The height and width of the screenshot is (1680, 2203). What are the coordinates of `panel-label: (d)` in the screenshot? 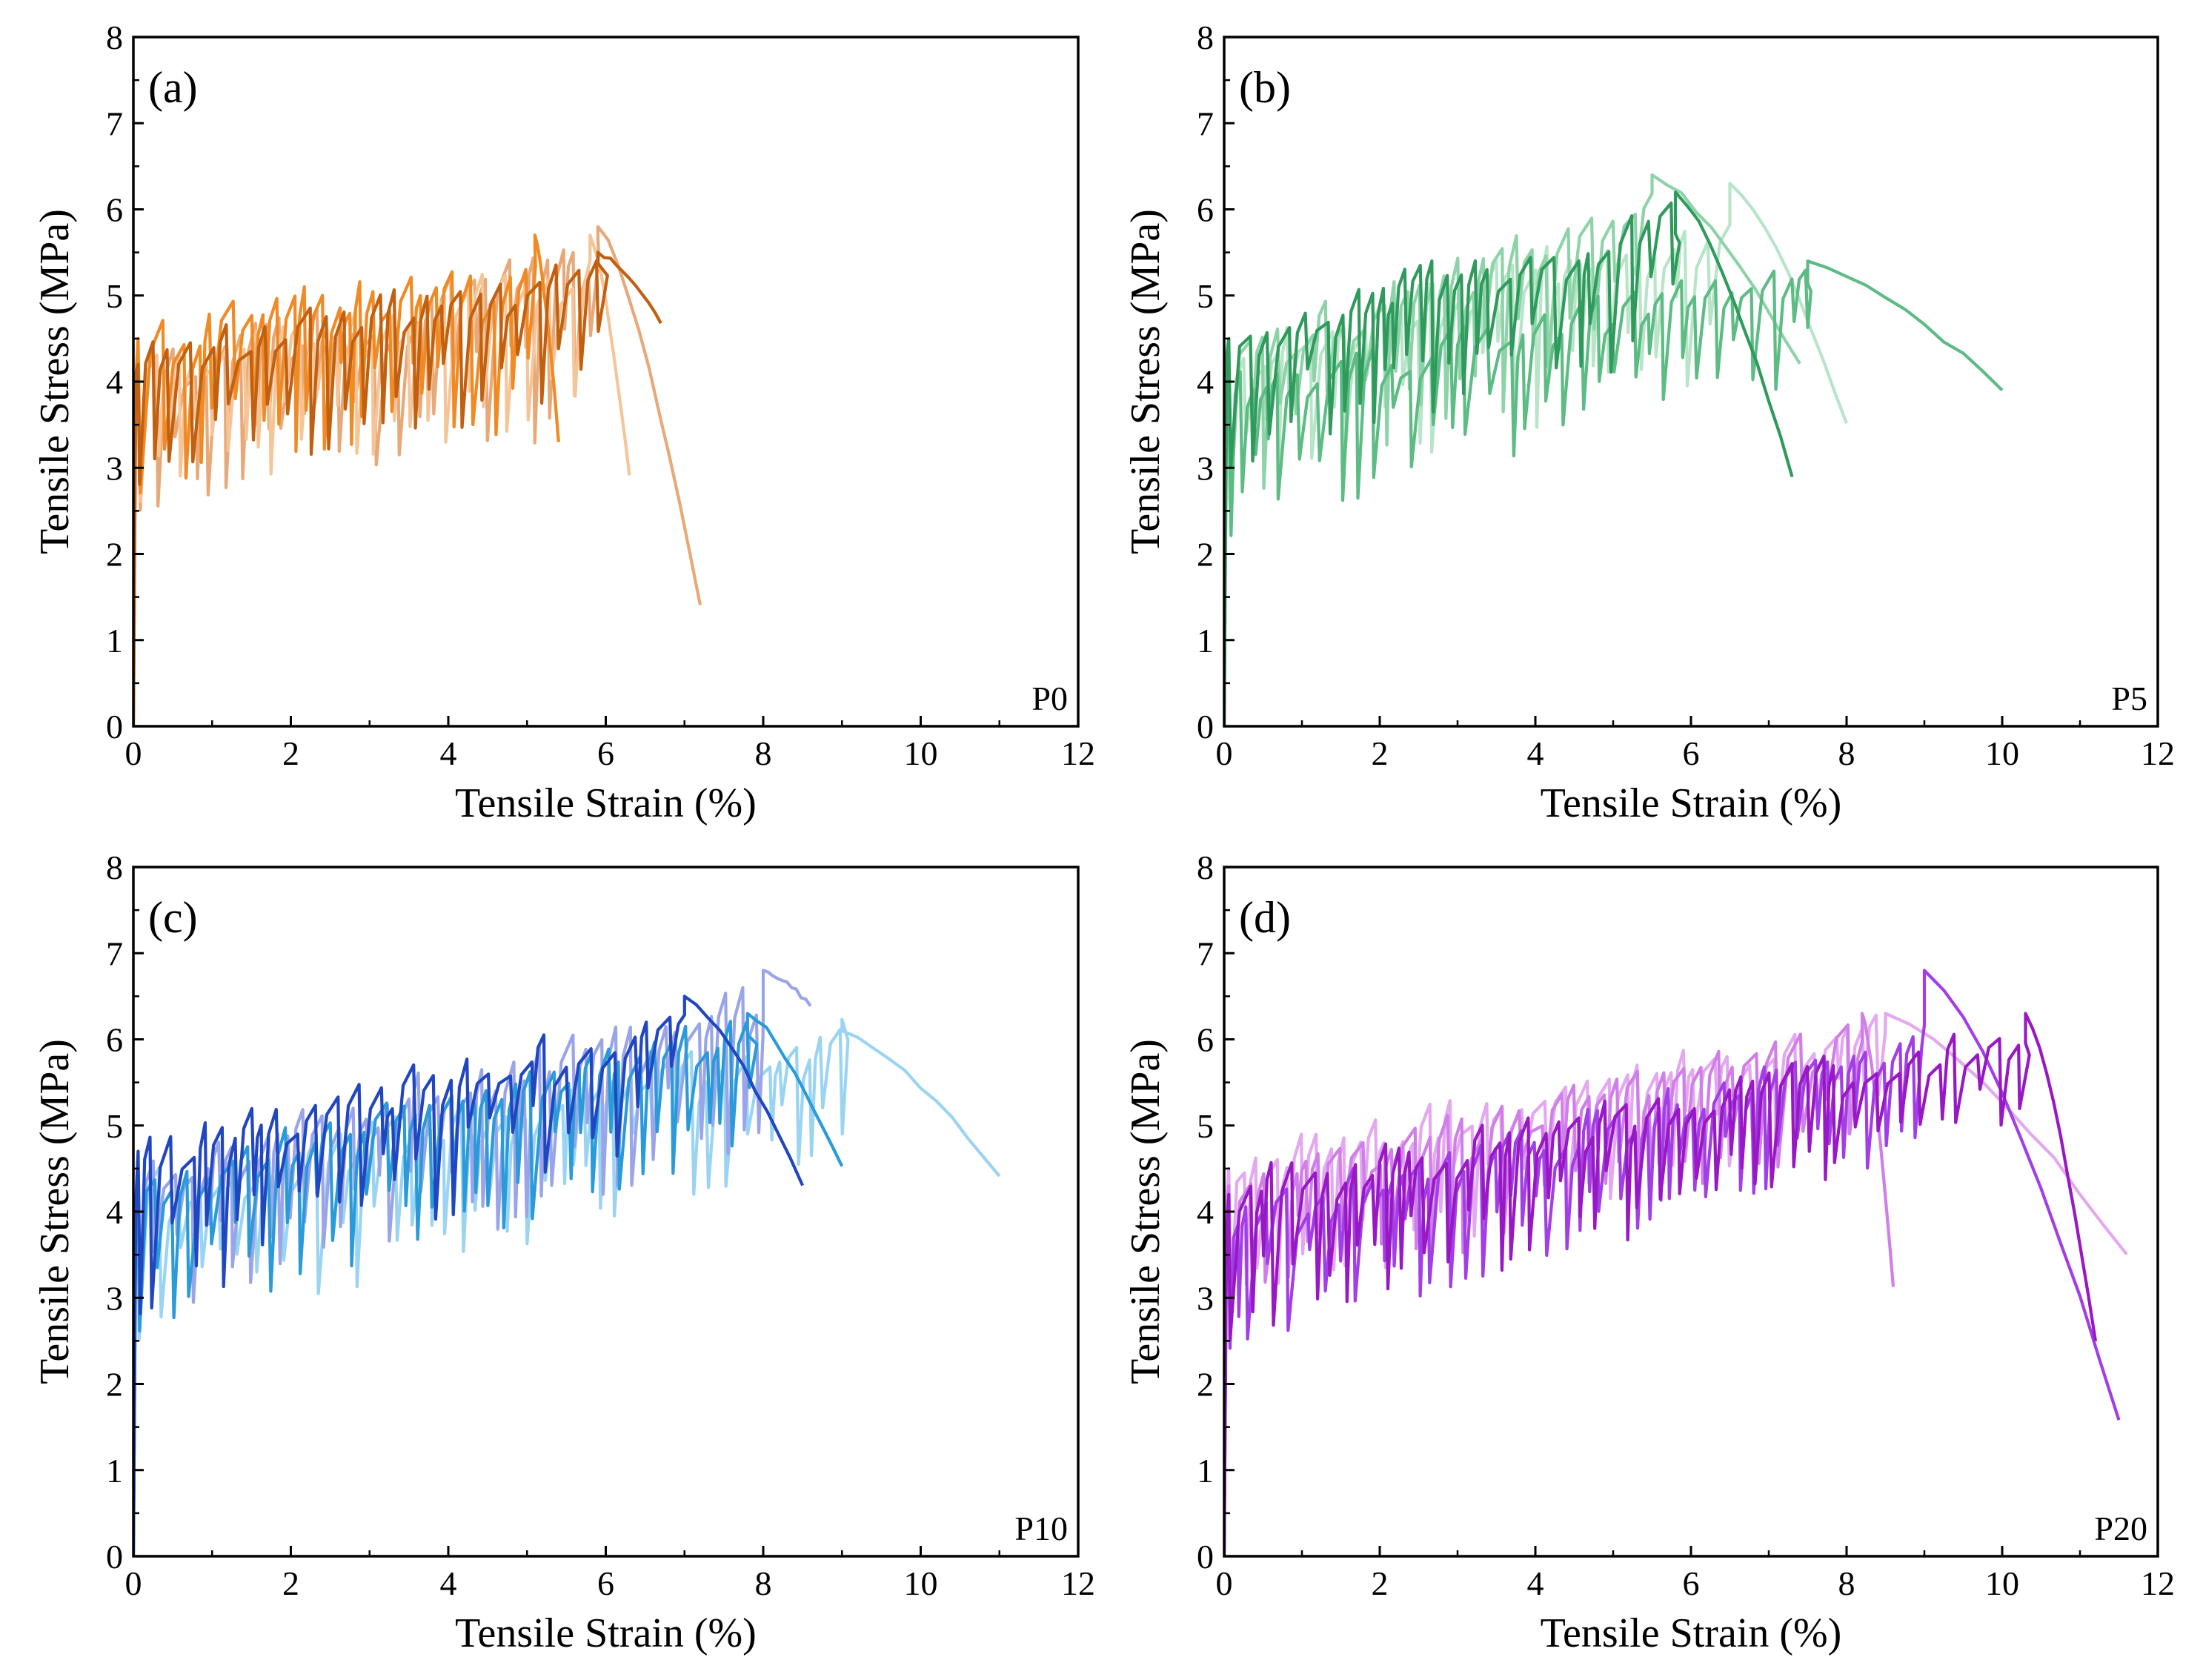 It's located at (1265, 917).